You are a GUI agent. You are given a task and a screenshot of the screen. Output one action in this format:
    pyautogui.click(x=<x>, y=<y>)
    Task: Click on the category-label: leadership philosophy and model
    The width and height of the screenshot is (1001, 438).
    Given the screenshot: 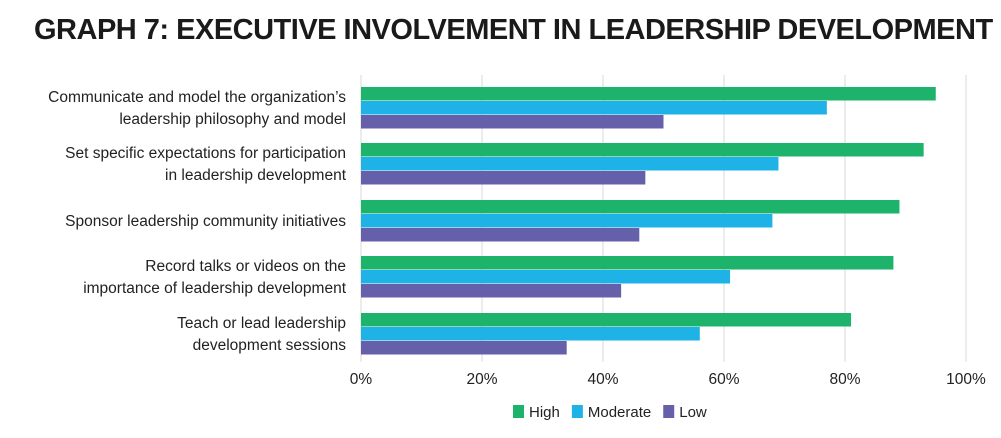 What is the action you would take?
    pyautogui.click(x=232, y=119)
    